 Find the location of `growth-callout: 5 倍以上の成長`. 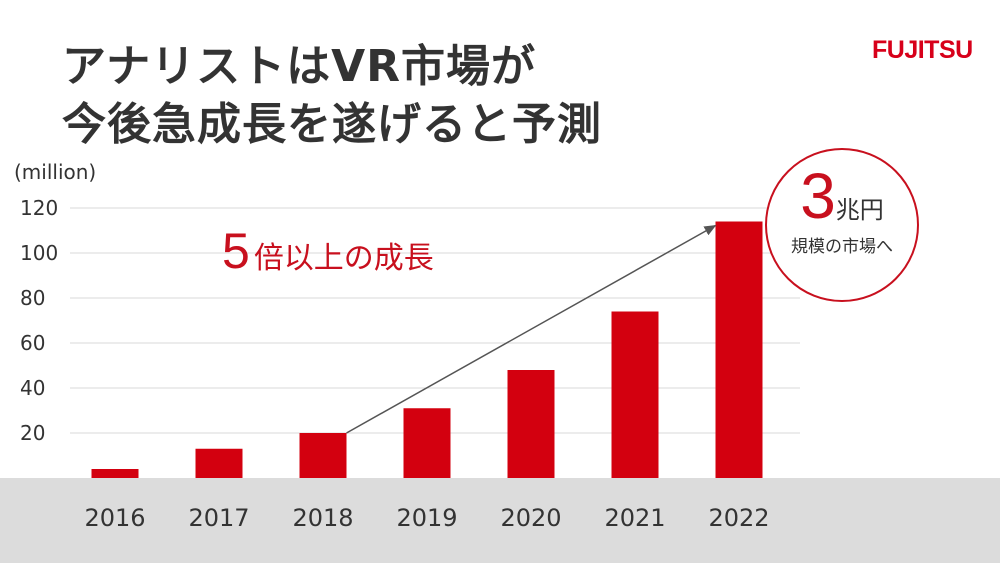

growth-callout: 5 倍以上の成長 is located at coordinates (328, 251).